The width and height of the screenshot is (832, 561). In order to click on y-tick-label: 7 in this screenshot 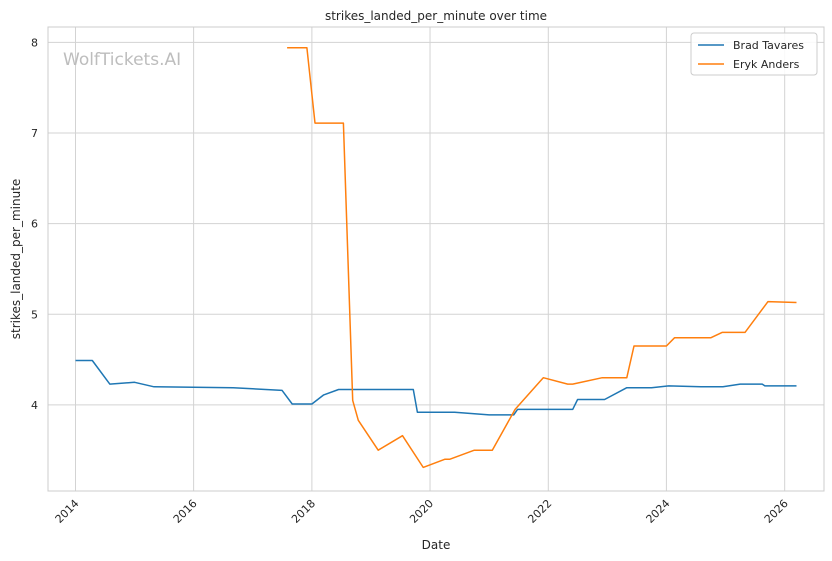, I will do `click(34, 133)`.